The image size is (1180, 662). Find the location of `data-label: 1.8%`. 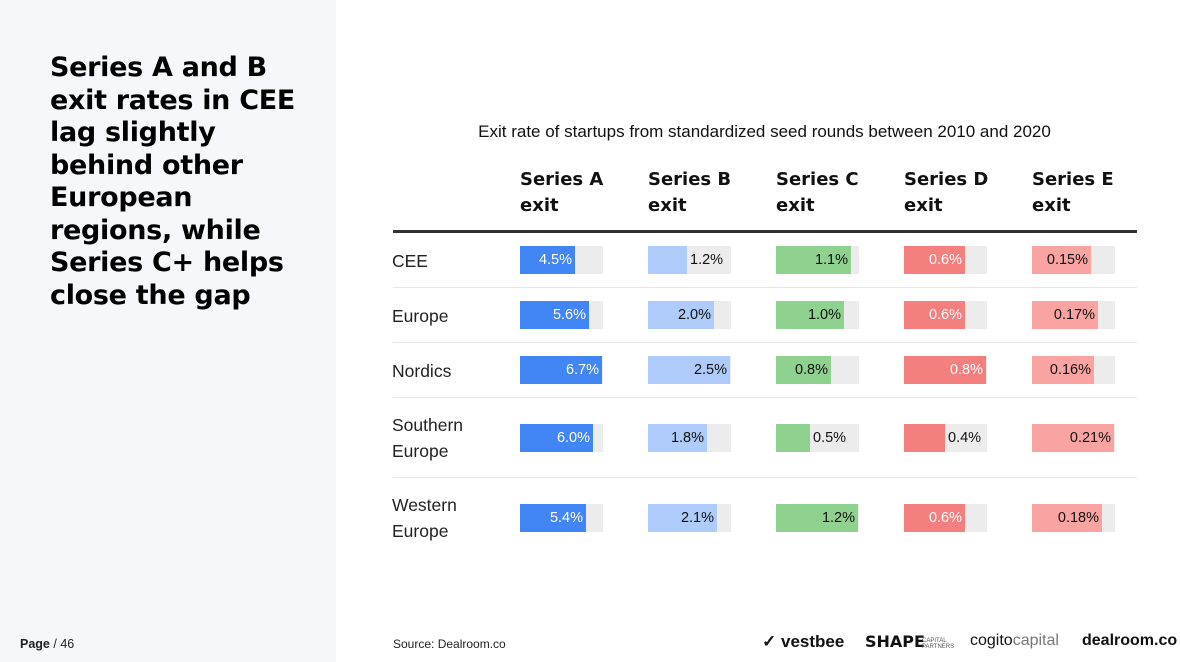

data-label: 1.8% is located at coordinates (687, 438).